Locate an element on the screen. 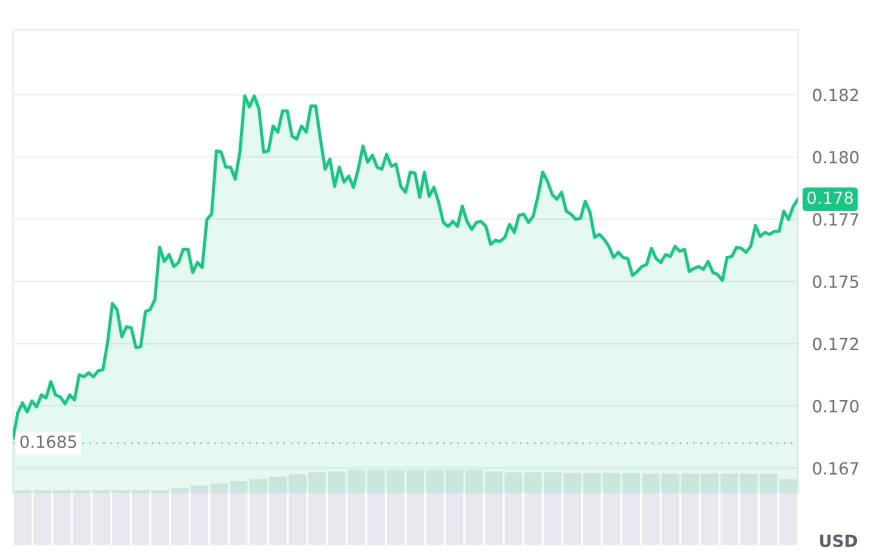 The image size is (871, 557). text: 0.178 is located at coordinates (830, 198).